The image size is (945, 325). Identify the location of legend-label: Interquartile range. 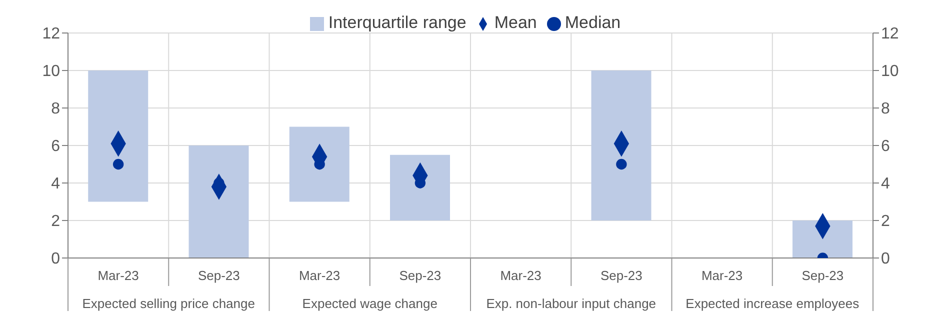
(397, 22).